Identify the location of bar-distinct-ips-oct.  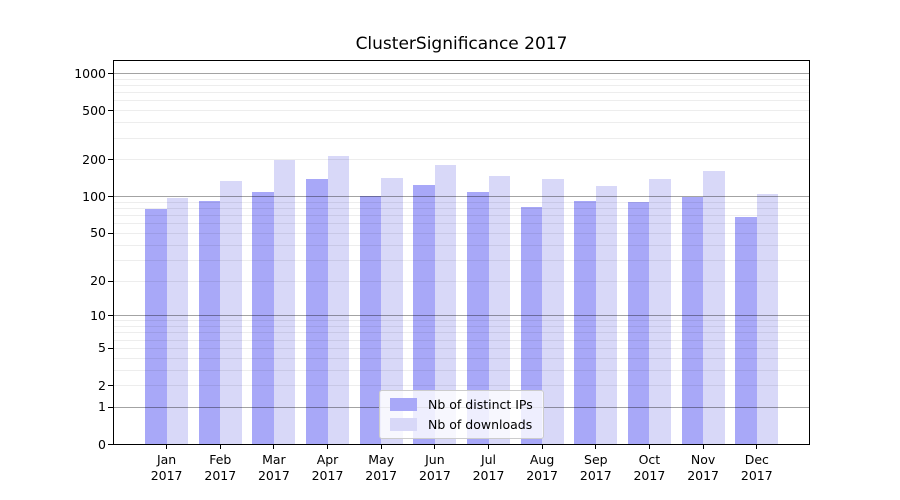
(638, 322).